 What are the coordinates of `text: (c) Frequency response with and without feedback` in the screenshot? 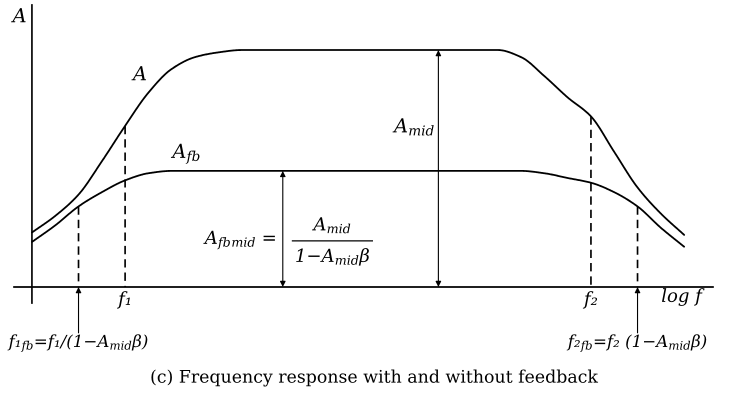 It's located at (374, 378).